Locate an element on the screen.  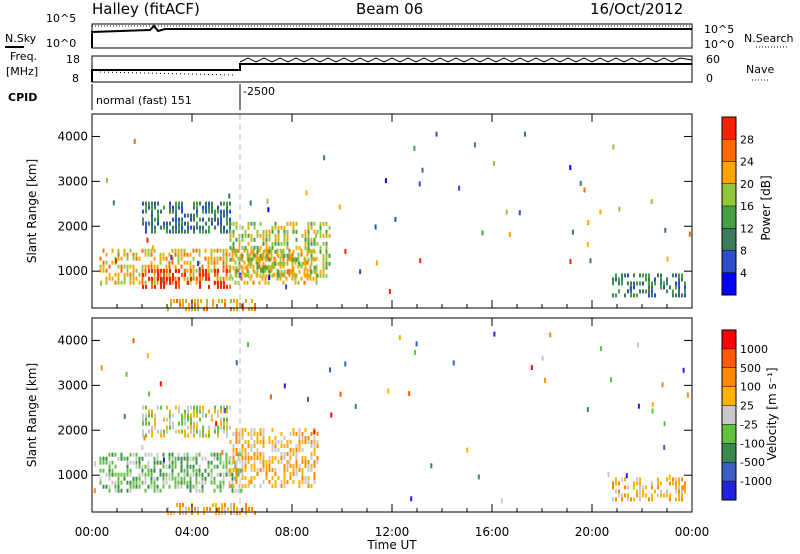
xtick-label: 12:00 is located at coordinates (392, 532).